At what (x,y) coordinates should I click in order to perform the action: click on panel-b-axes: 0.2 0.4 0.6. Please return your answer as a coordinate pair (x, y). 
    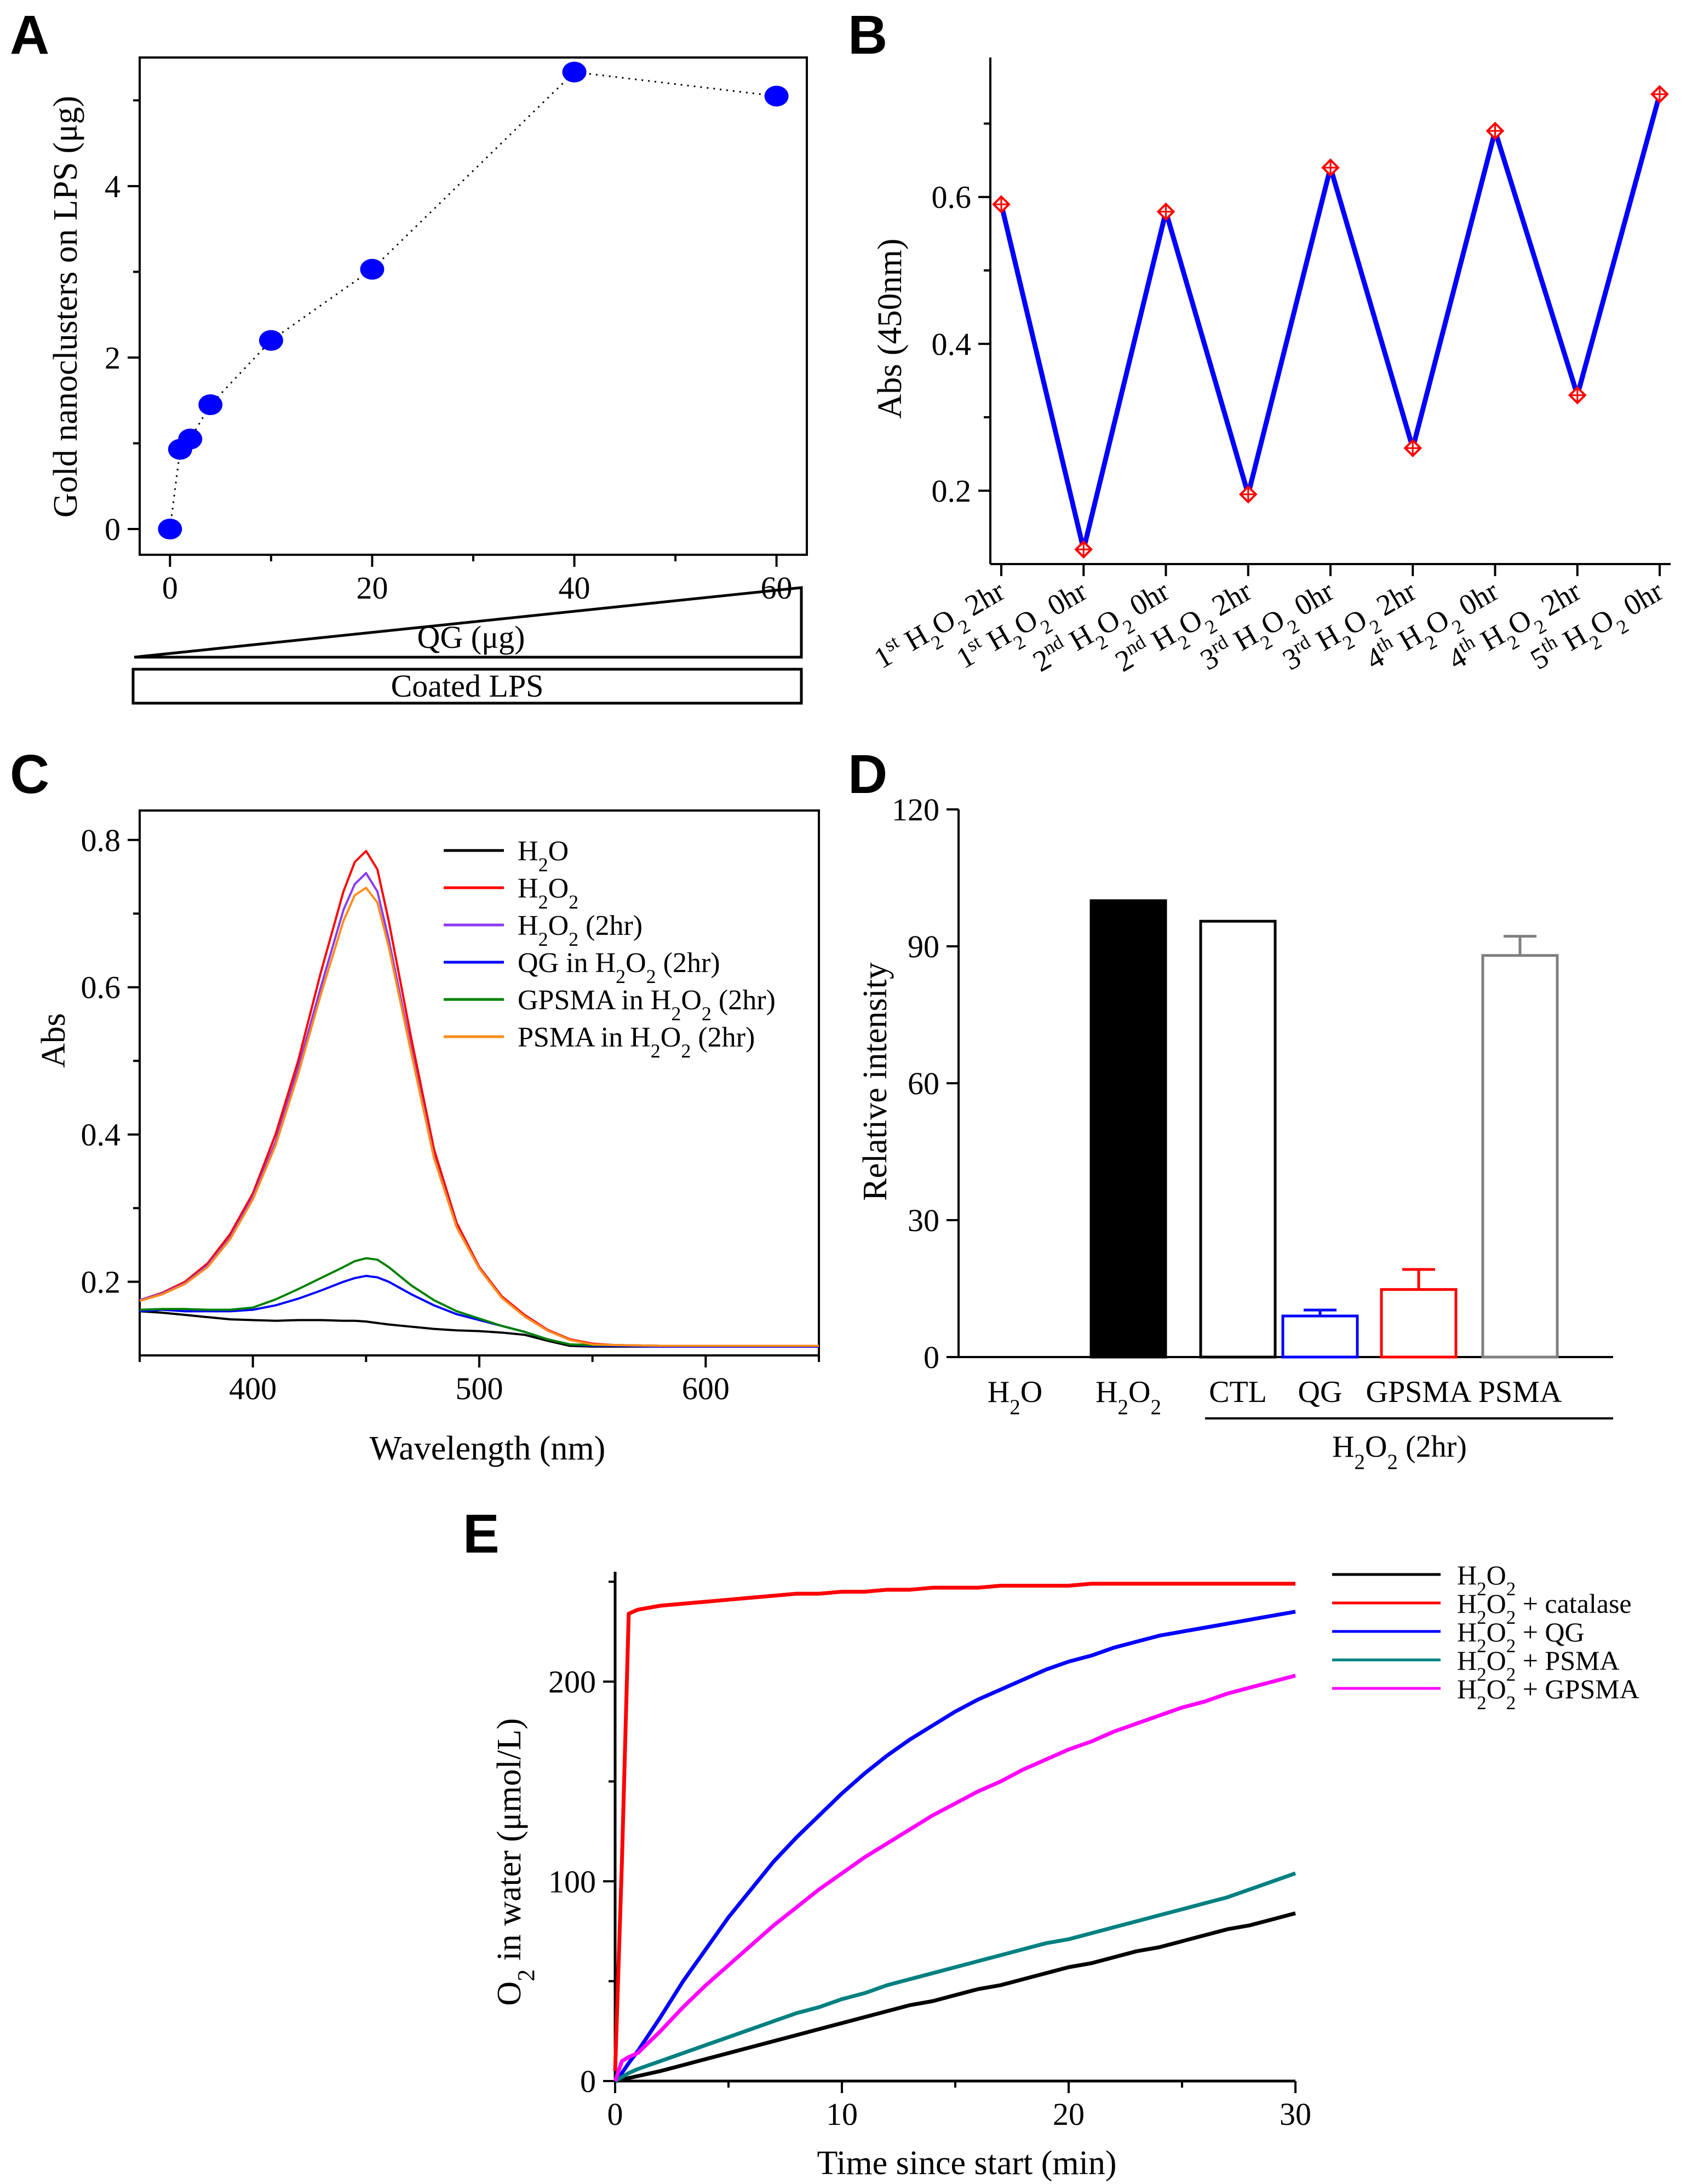
    Looking at the image, I should click on (1301, 317).